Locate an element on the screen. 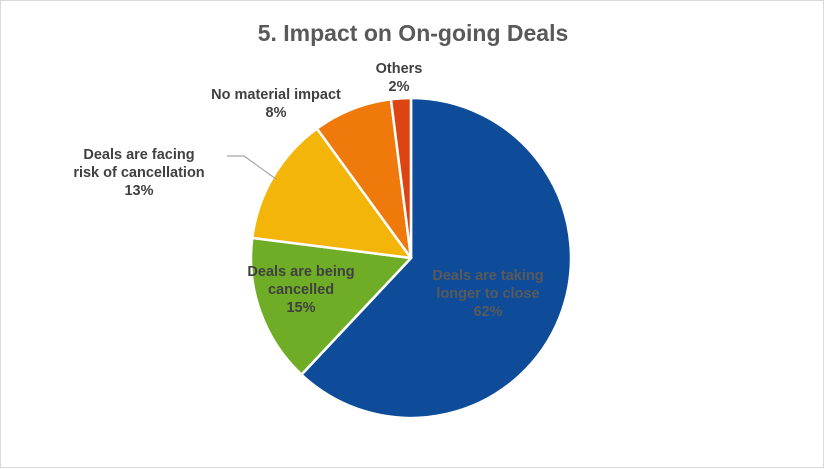 This screenshot has height=469, width=824. data-label-5: Others 2% is located at coordinates (399, 78).